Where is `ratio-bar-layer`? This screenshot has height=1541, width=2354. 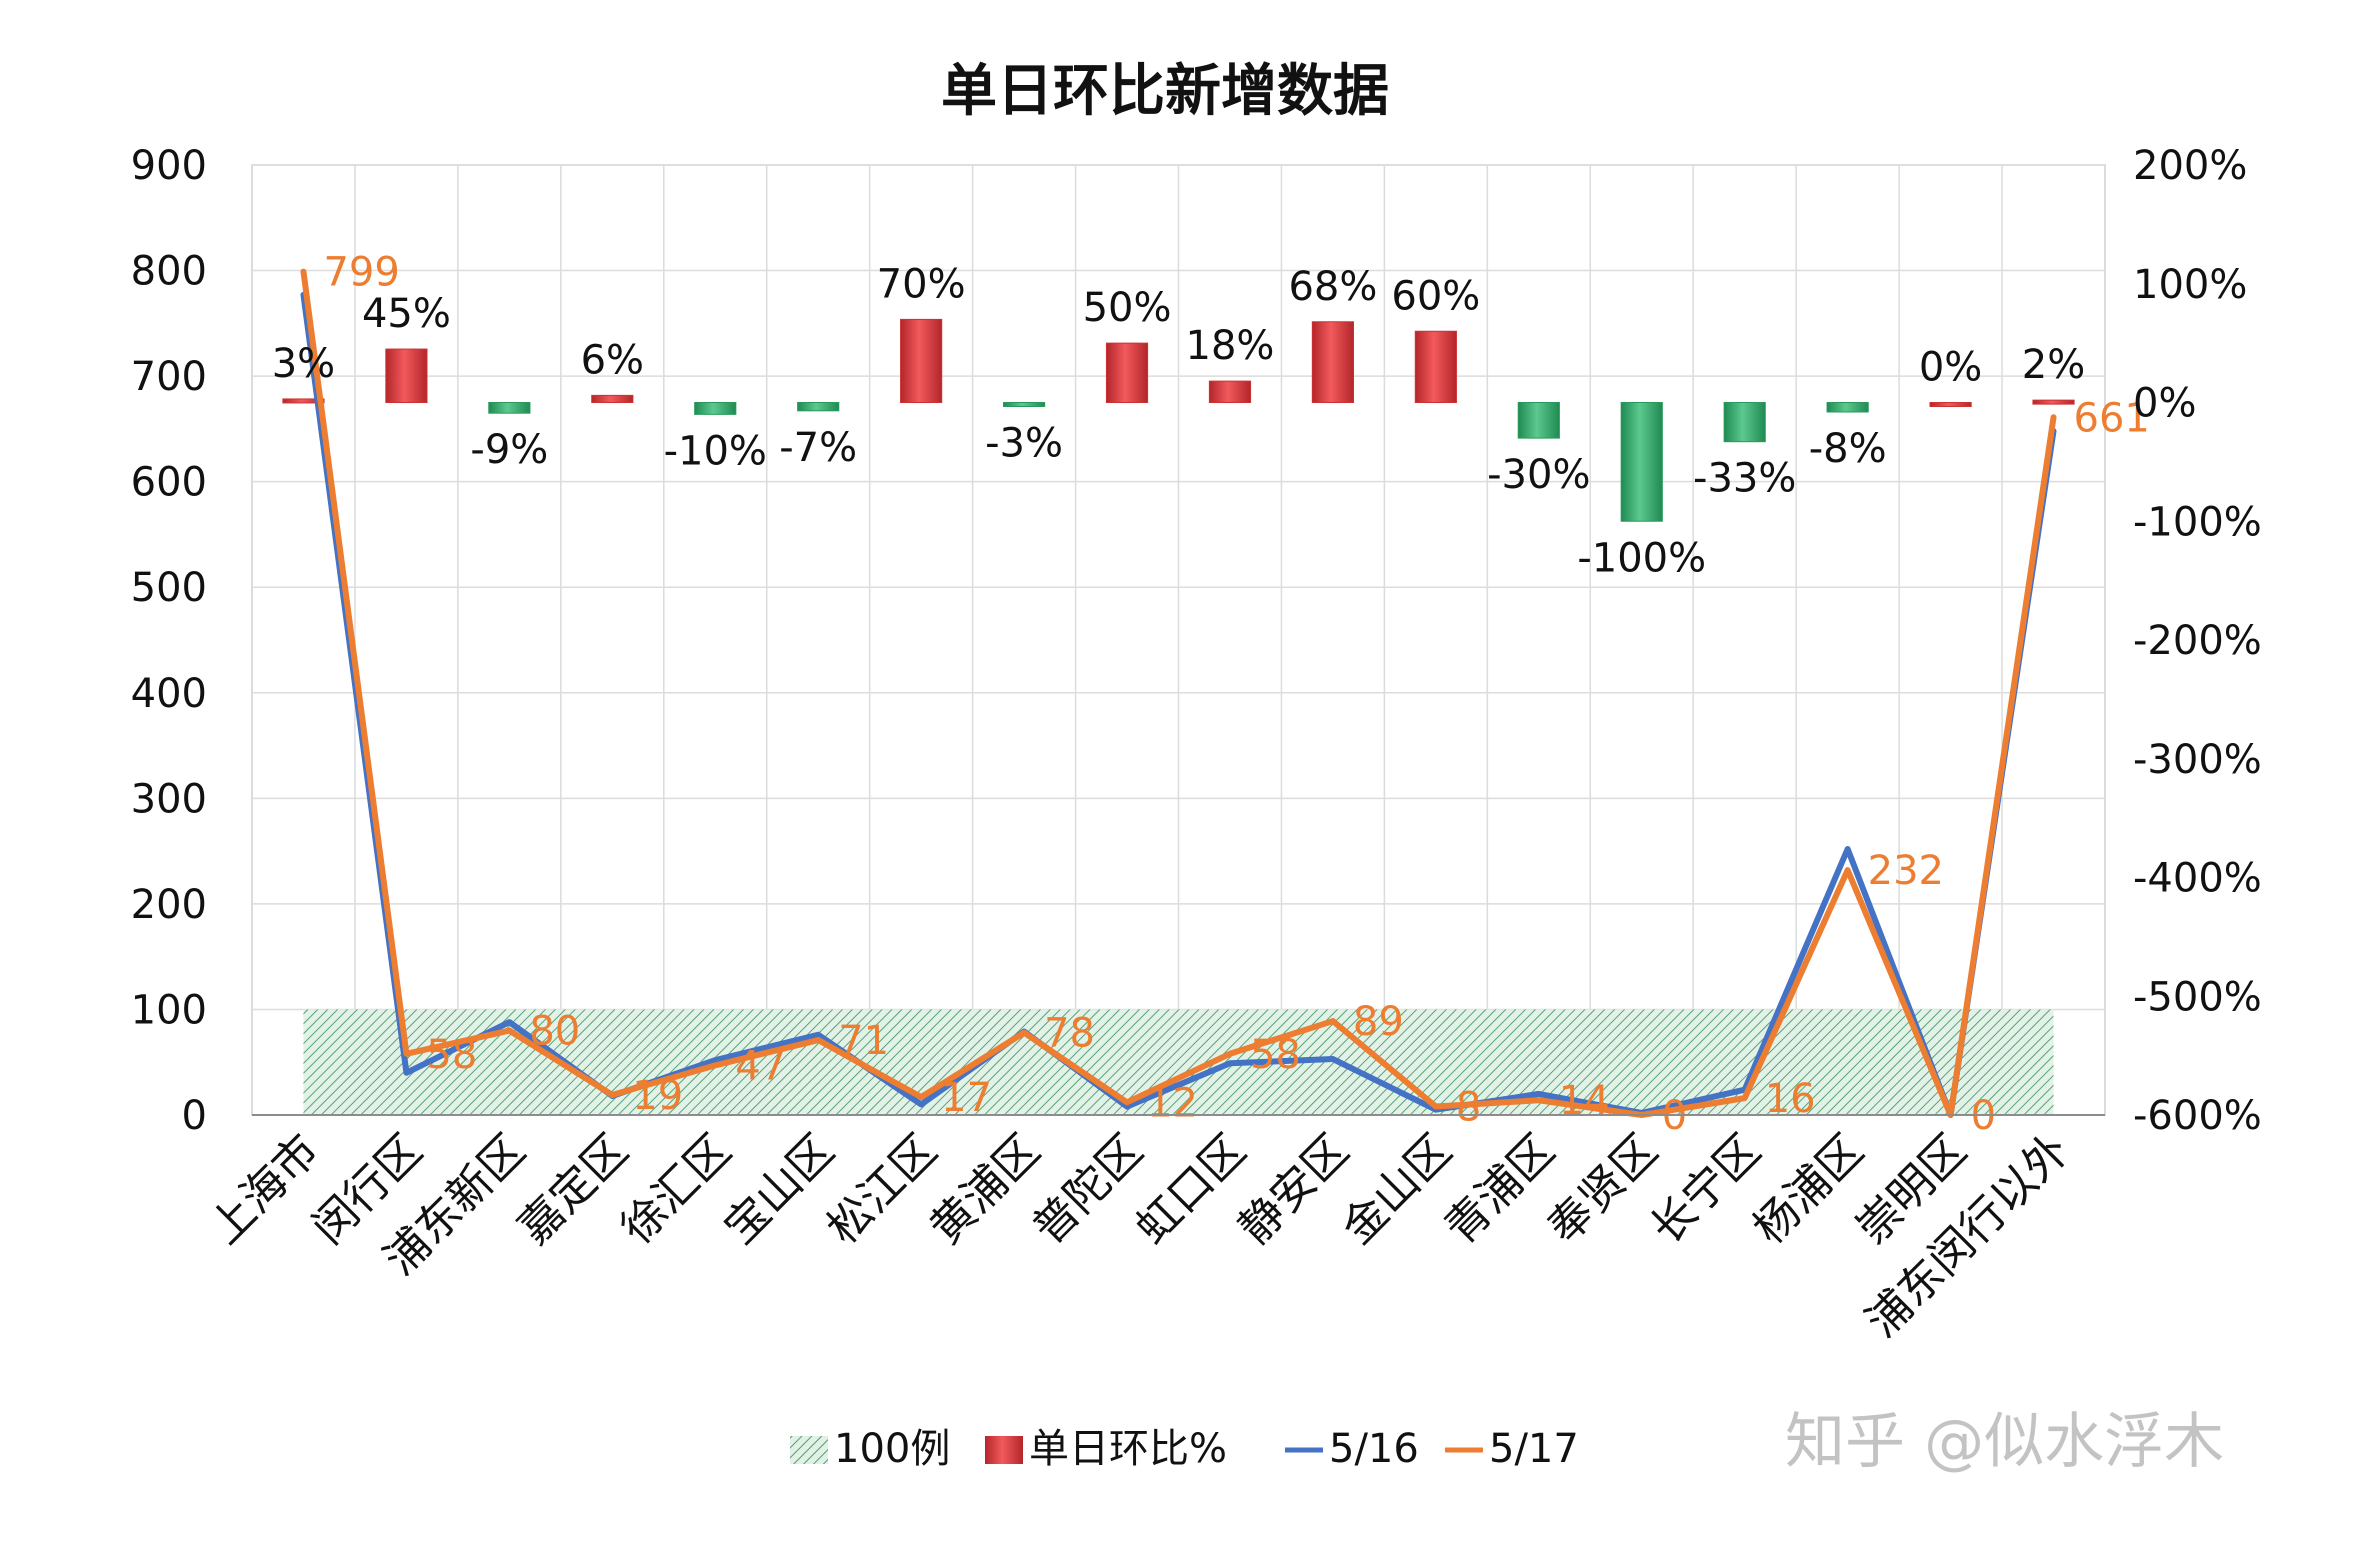
ratio-bar-layer is located at coordinates (1178, 420).